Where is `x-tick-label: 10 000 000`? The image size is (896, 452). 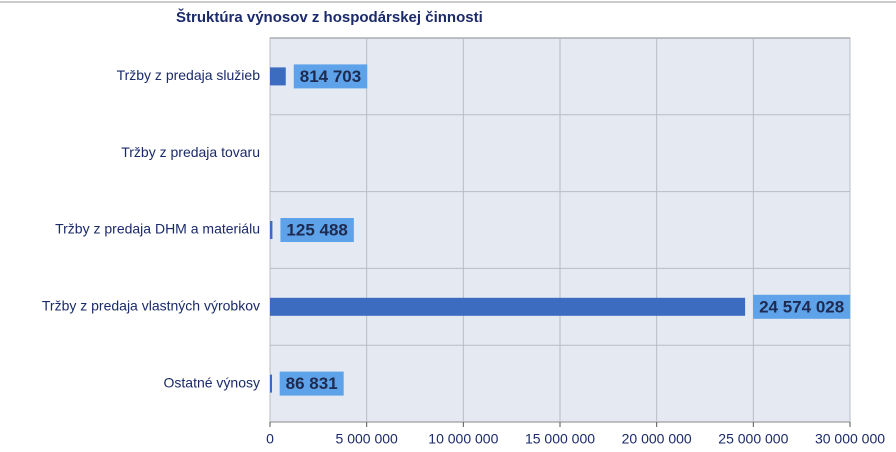
x-tick-label: 10 000 000 is located at coordinates (463, 439).